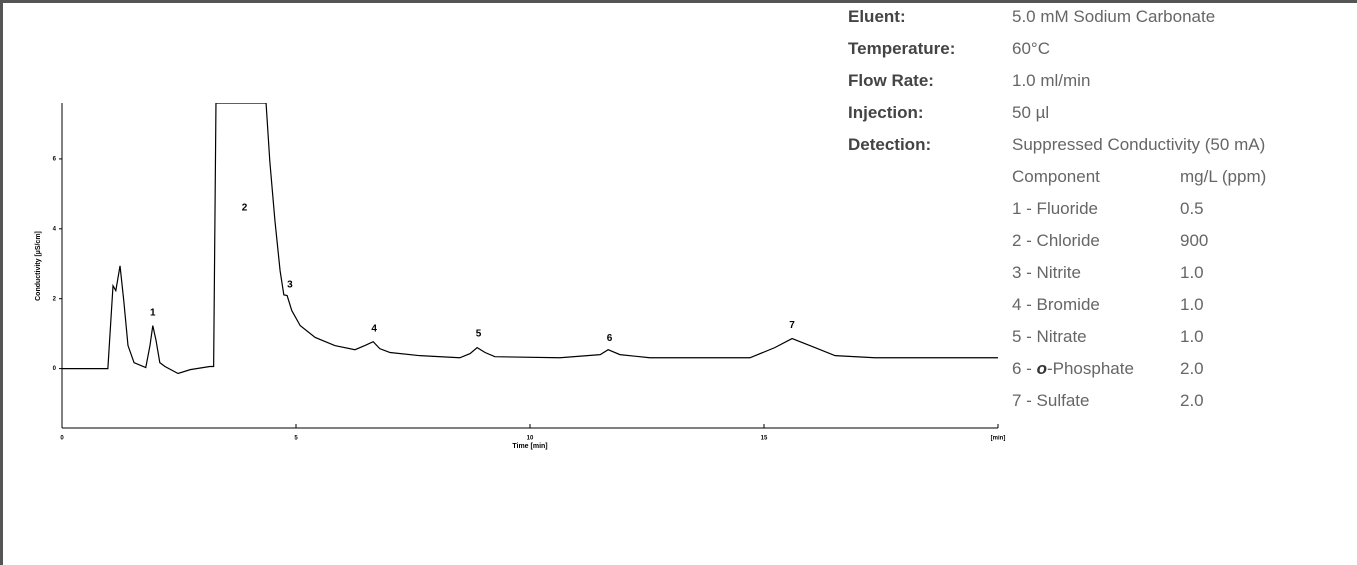 This screenshot has width=1357, height=565. Describe the element at coordinates (1114, 16) in the screenshot. I see `condition-value: 5.0 mM Sodium Carbonate` at that location.